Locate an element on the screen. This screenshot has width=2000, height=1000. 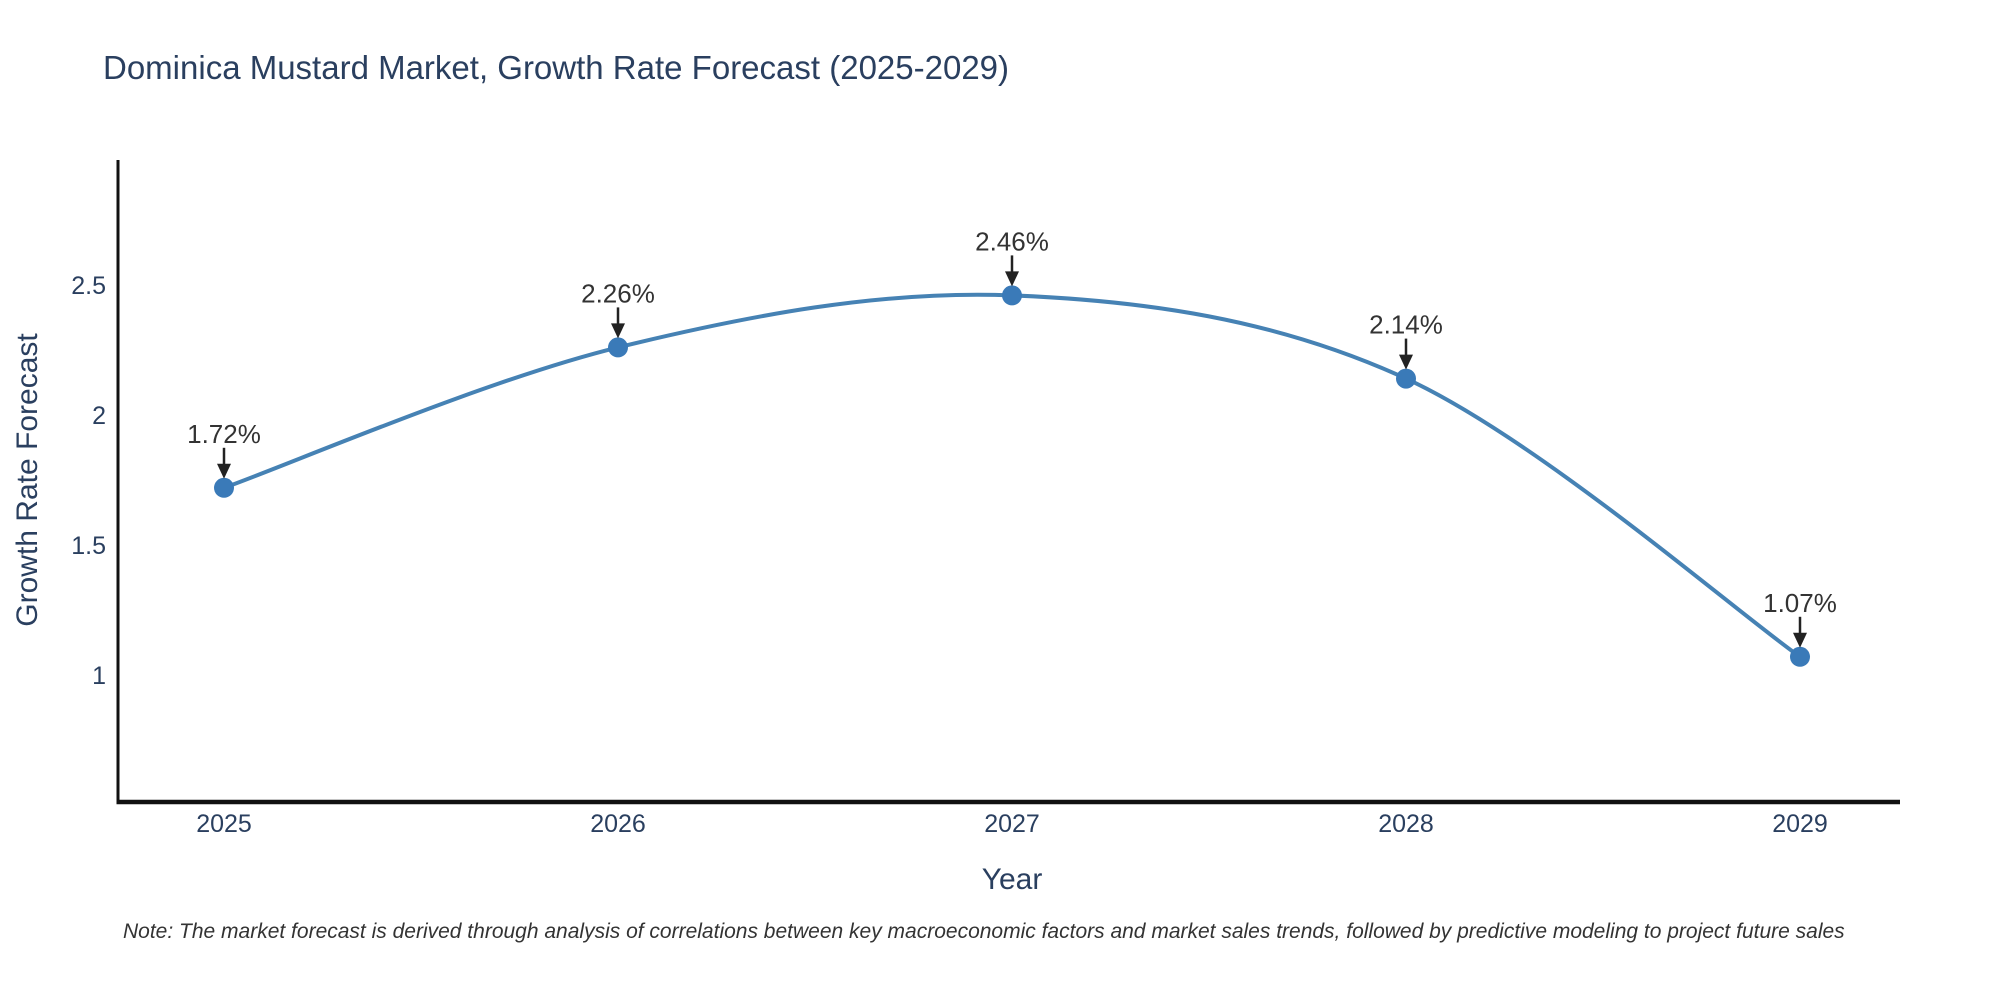
x-tick-label: 2028 is located at coordinates (1406, 824).